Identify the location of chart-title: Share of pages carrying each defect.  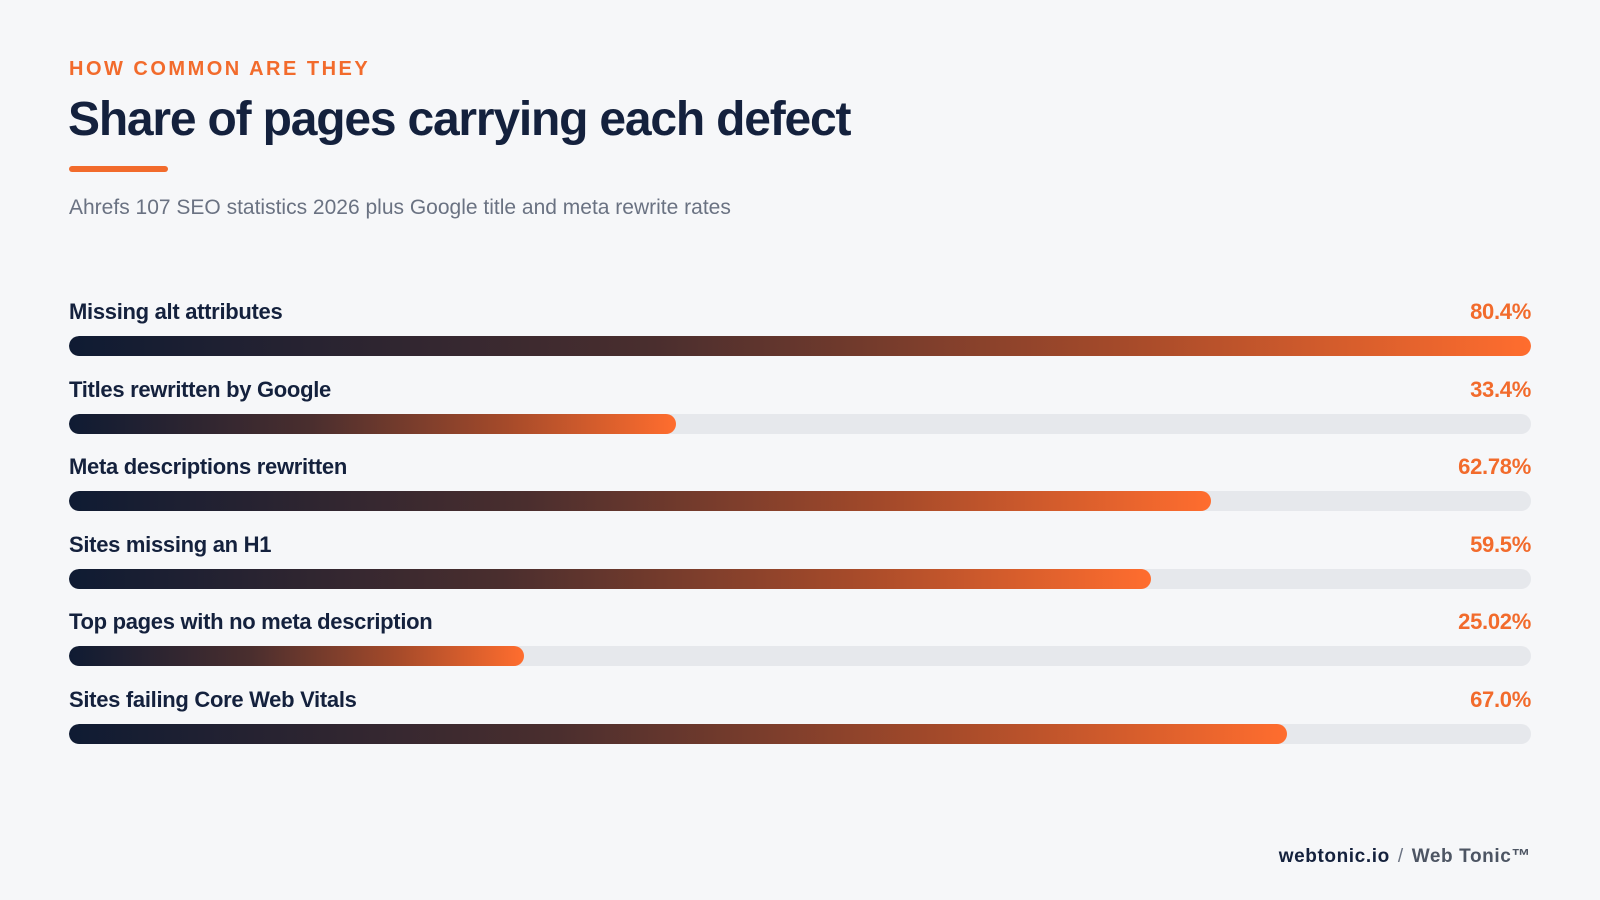
(460, 119).